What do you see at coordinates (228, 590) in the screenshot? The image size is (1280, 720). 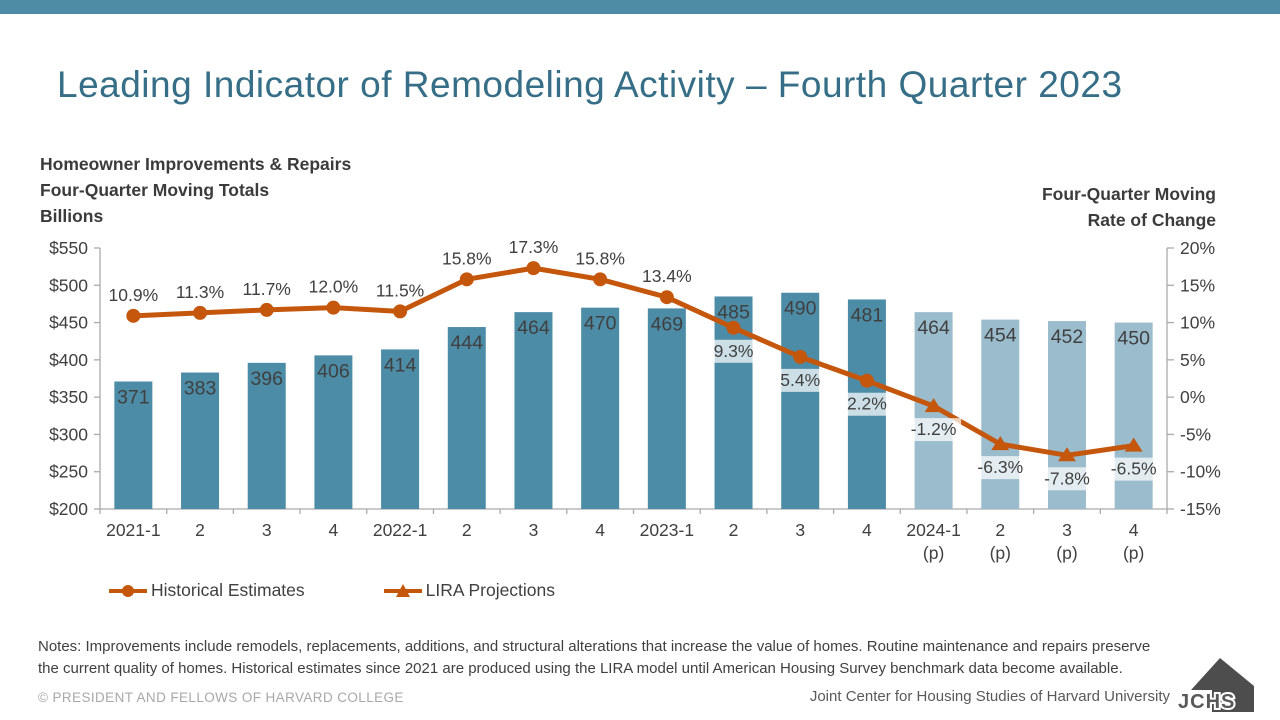 I see `legend-label-historical: Historical Estimates` at bounding box center [228, 590].